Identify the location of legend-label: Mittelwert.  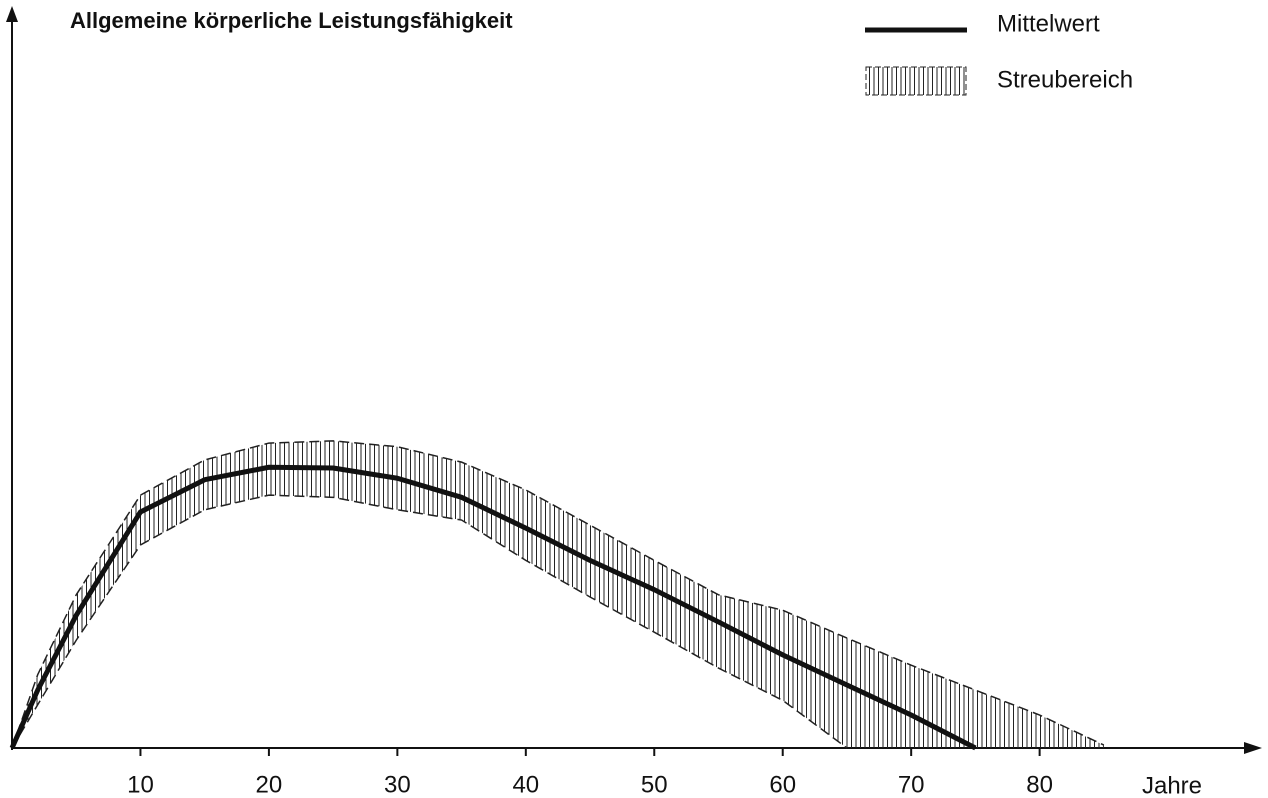
(1048, 23).